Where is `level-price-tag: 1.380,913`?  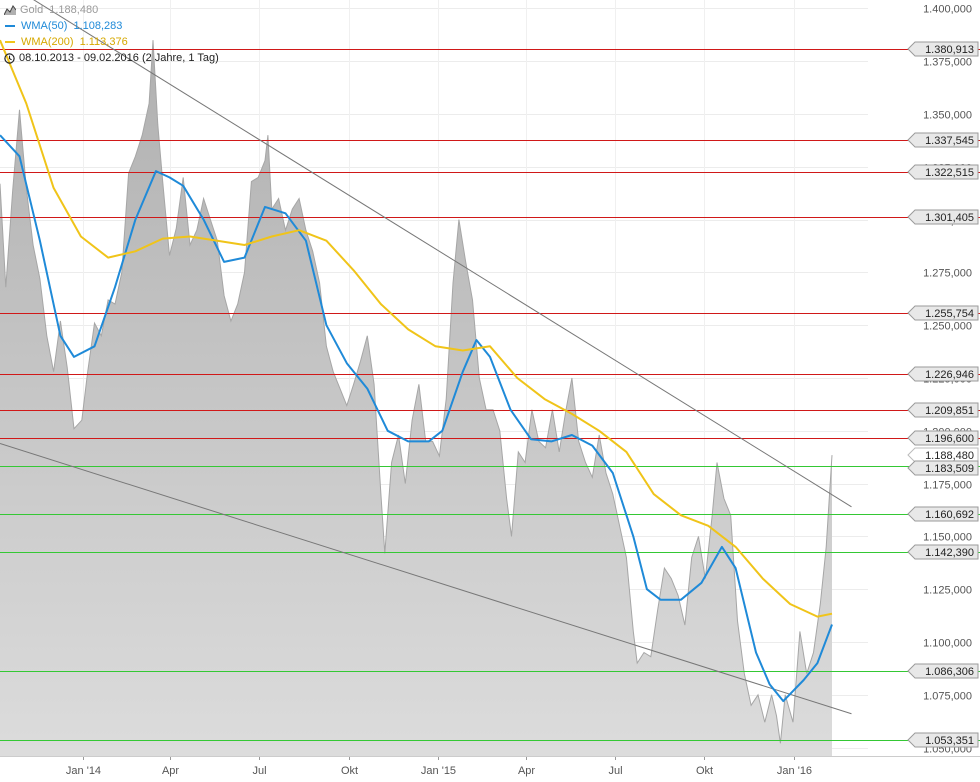 level-price-tag: 1.380,913 is located at coordinates (943, 49).